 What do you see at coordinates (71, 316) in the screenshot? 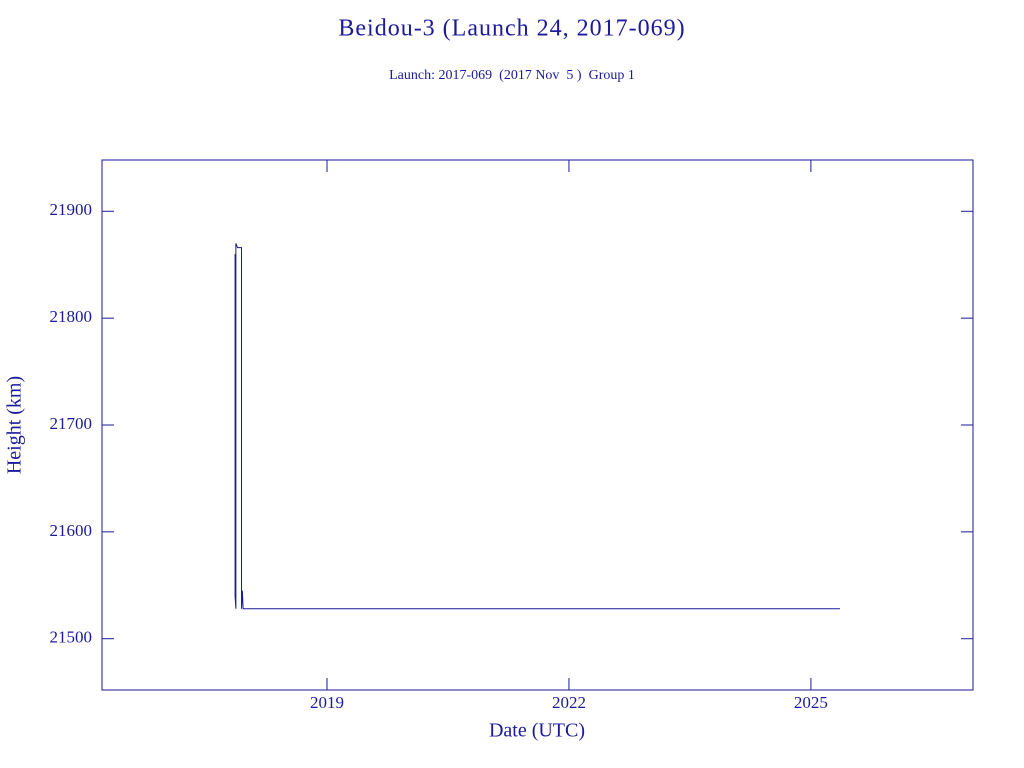
I see `y-tick-label: 21800` at bounding box center [71, 316].